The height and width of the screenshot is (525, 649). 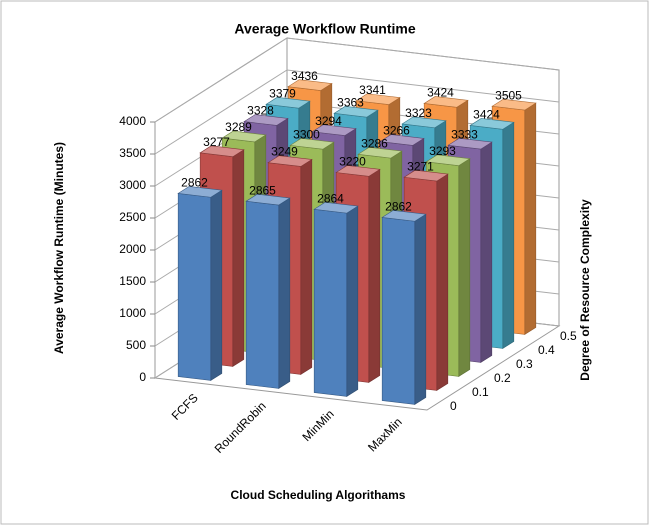 What do you see at coordinates (330, 198) in the screenshot?
I see `value-label: 2864` at bounding box center [330, 198].